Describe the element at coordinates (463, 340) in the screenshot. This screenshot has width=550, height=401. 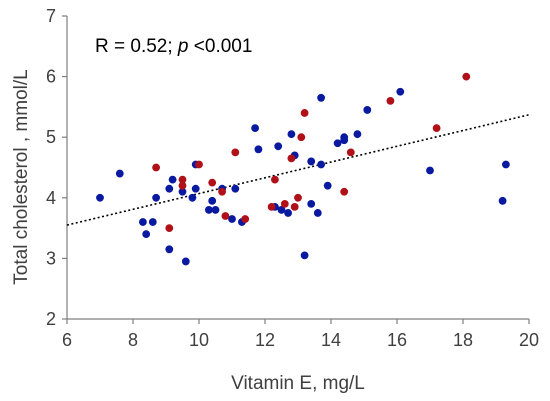
I see `x-tick-label: 18` at that location.